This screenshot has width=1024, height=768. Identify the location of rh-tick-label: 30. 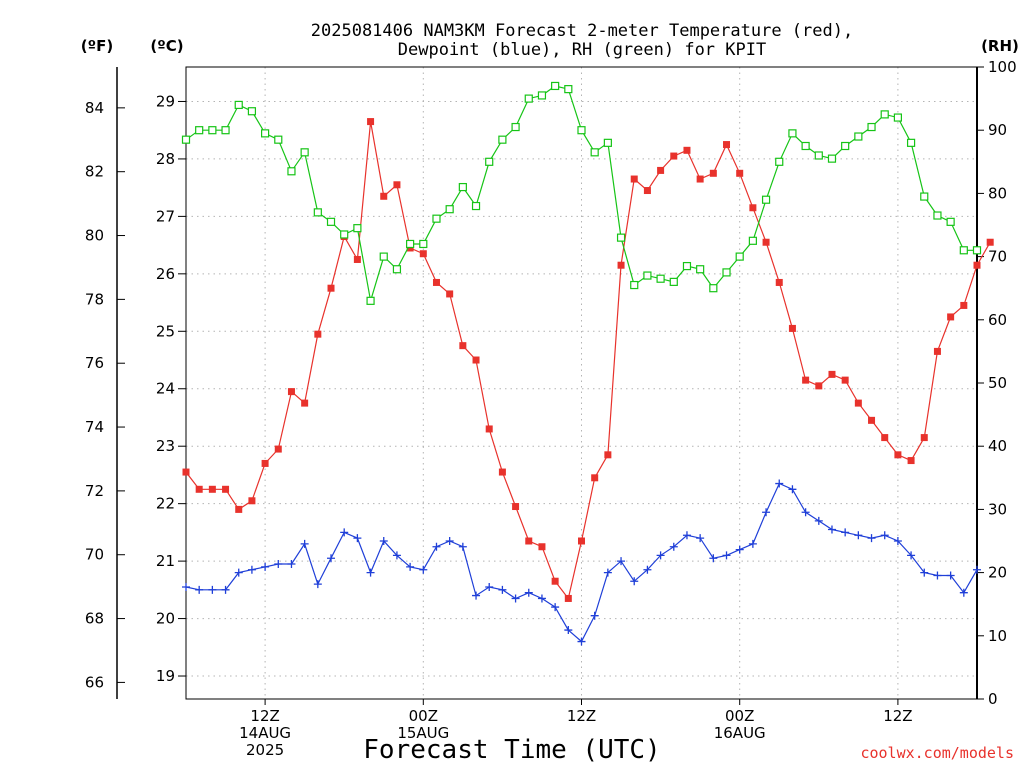
(997, 509).